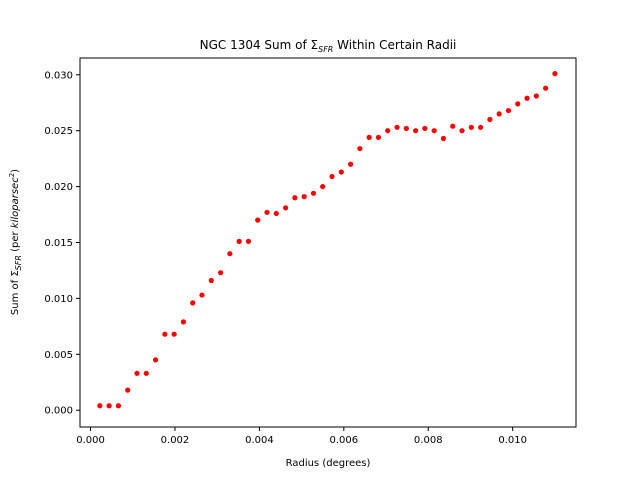 The width and height of the screenshot is (640, 480). I want to click on x-tick-label: 0.004, so click(259, 440).